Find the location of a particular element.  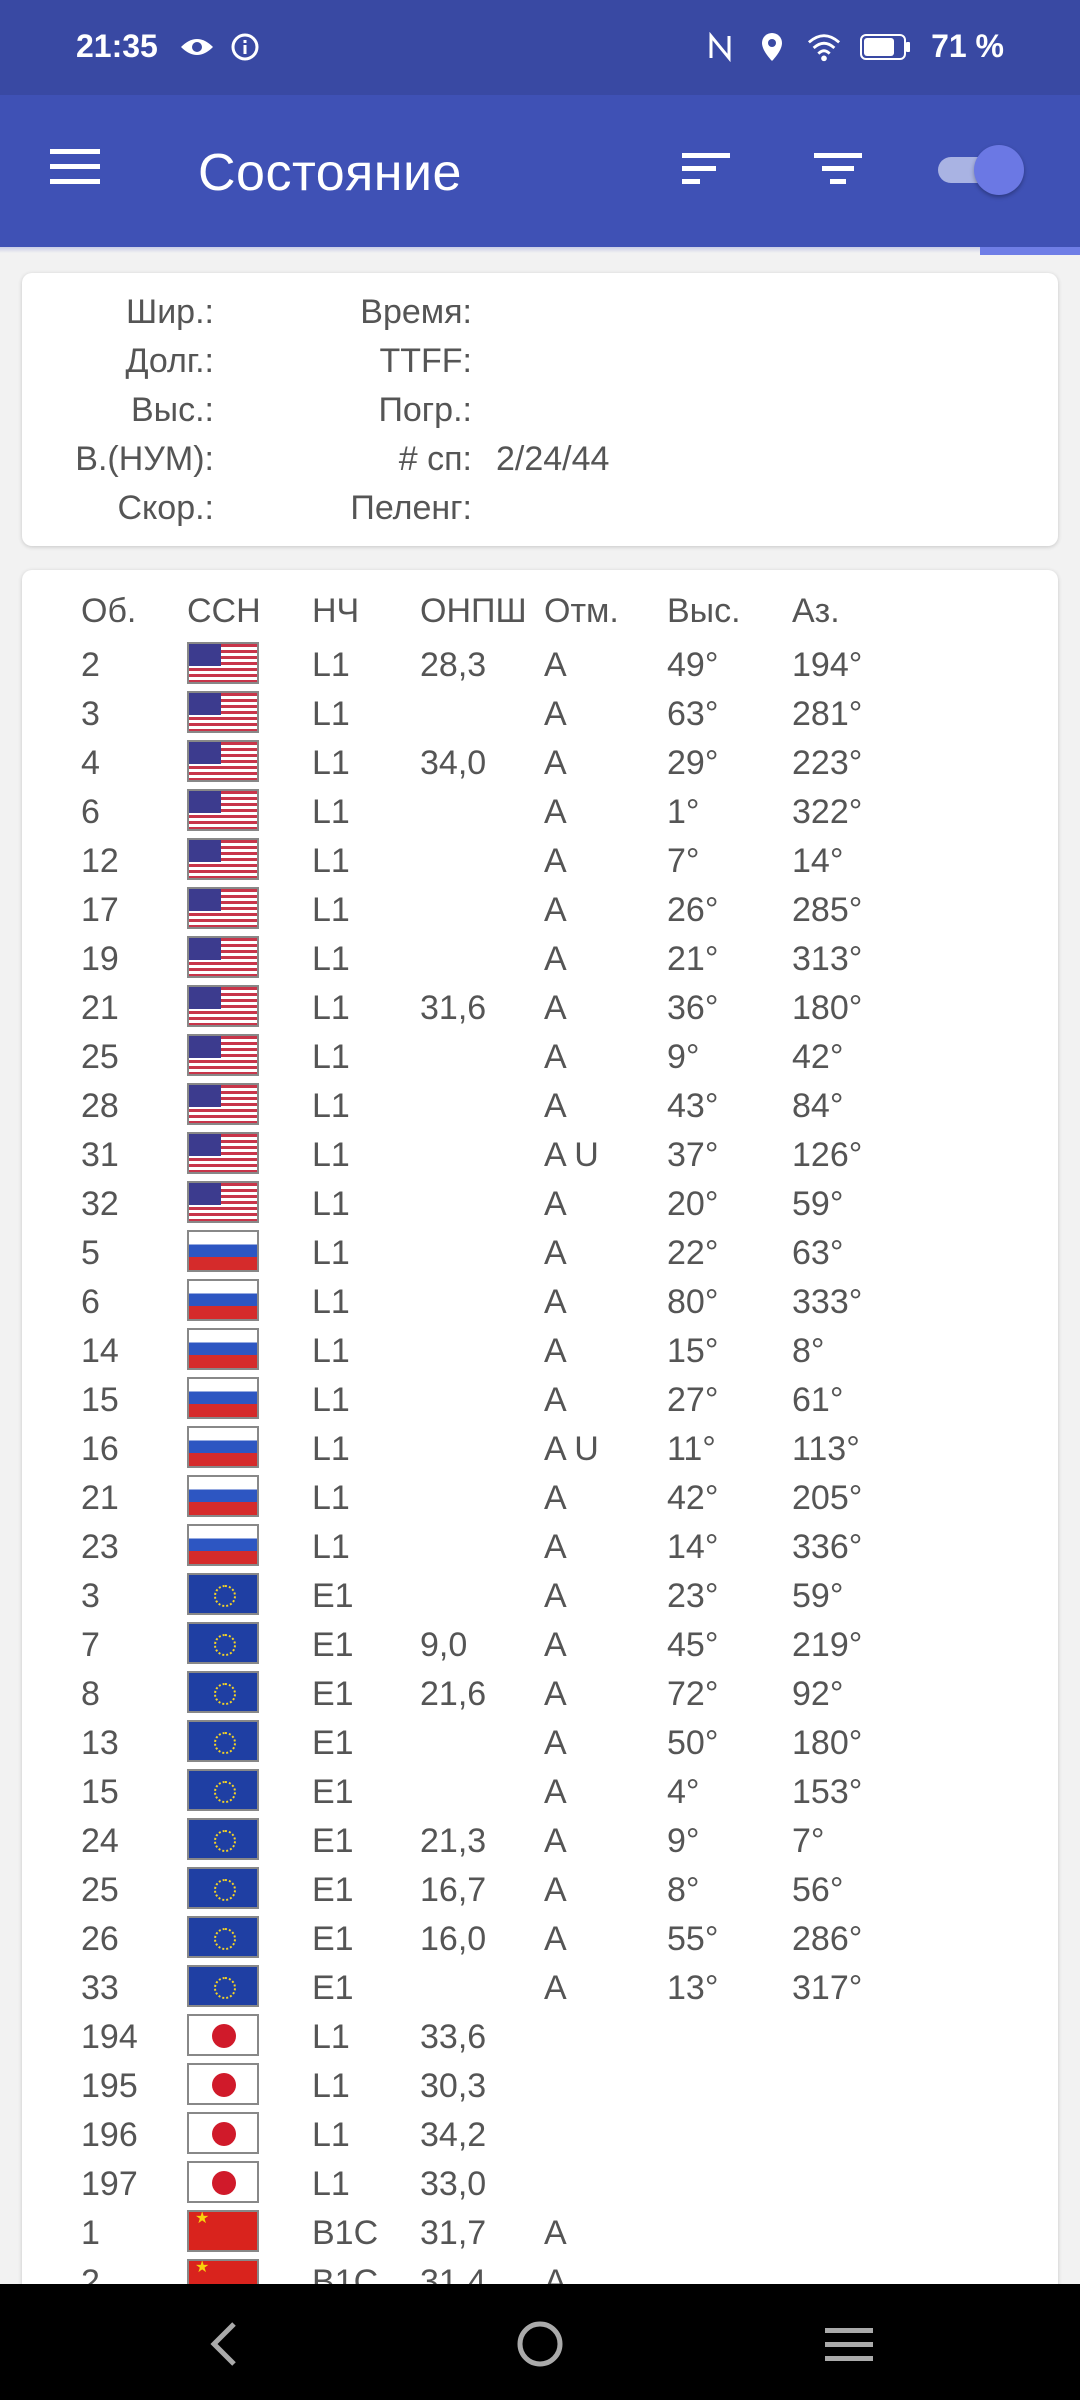

satellite-id: 5 is located at coordinates (90, 1253).